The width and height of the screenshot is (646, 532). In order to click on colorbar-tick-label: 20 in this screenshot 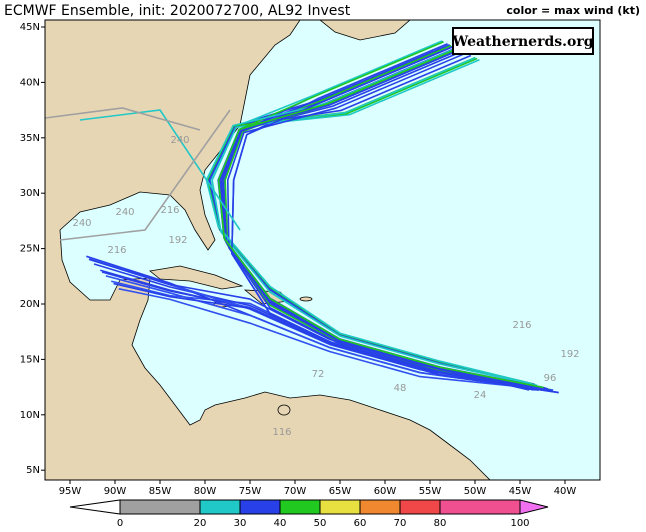, I will do `click(200, 523)`.